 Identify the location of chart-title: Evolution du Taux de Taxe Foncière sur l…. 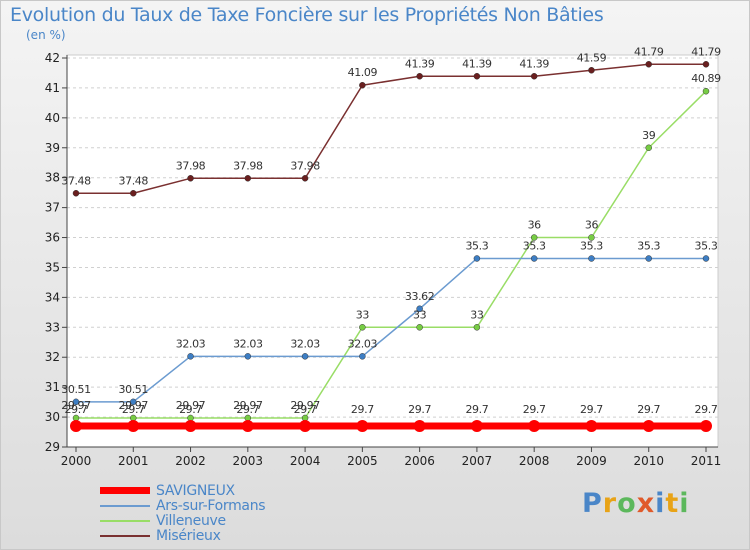
(307, 15).